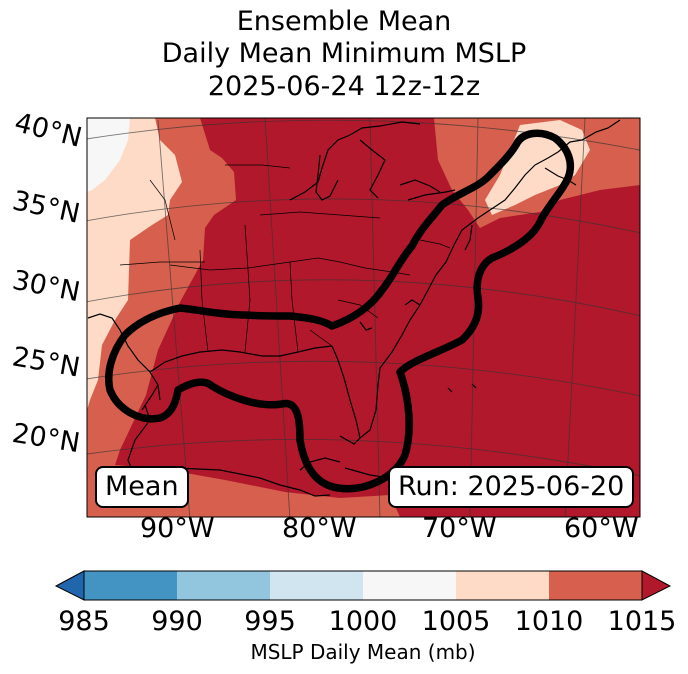  Describe the element at coordinates (459, 528) in the screenshot. I see `lon-label-70w: 70°W` at that location.